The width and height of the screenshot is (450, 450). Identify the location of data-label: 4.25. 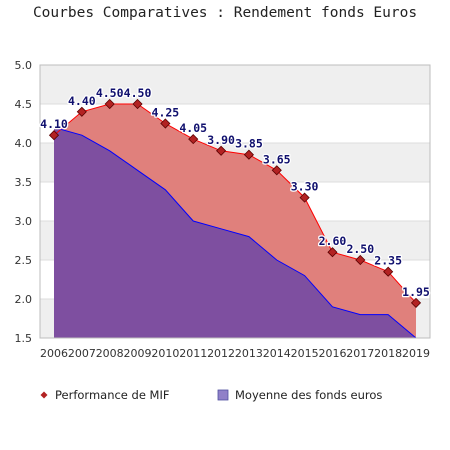
(166, 113).